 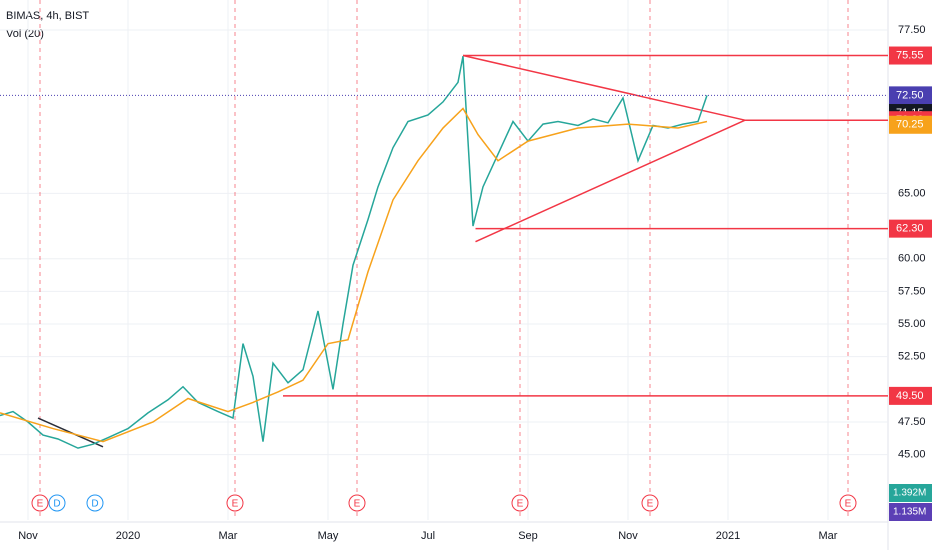 What do you see at coordinates (912, 422) in the screenshot?
I see `y-tick-label: 47.50` at bounding box center [912, 422].